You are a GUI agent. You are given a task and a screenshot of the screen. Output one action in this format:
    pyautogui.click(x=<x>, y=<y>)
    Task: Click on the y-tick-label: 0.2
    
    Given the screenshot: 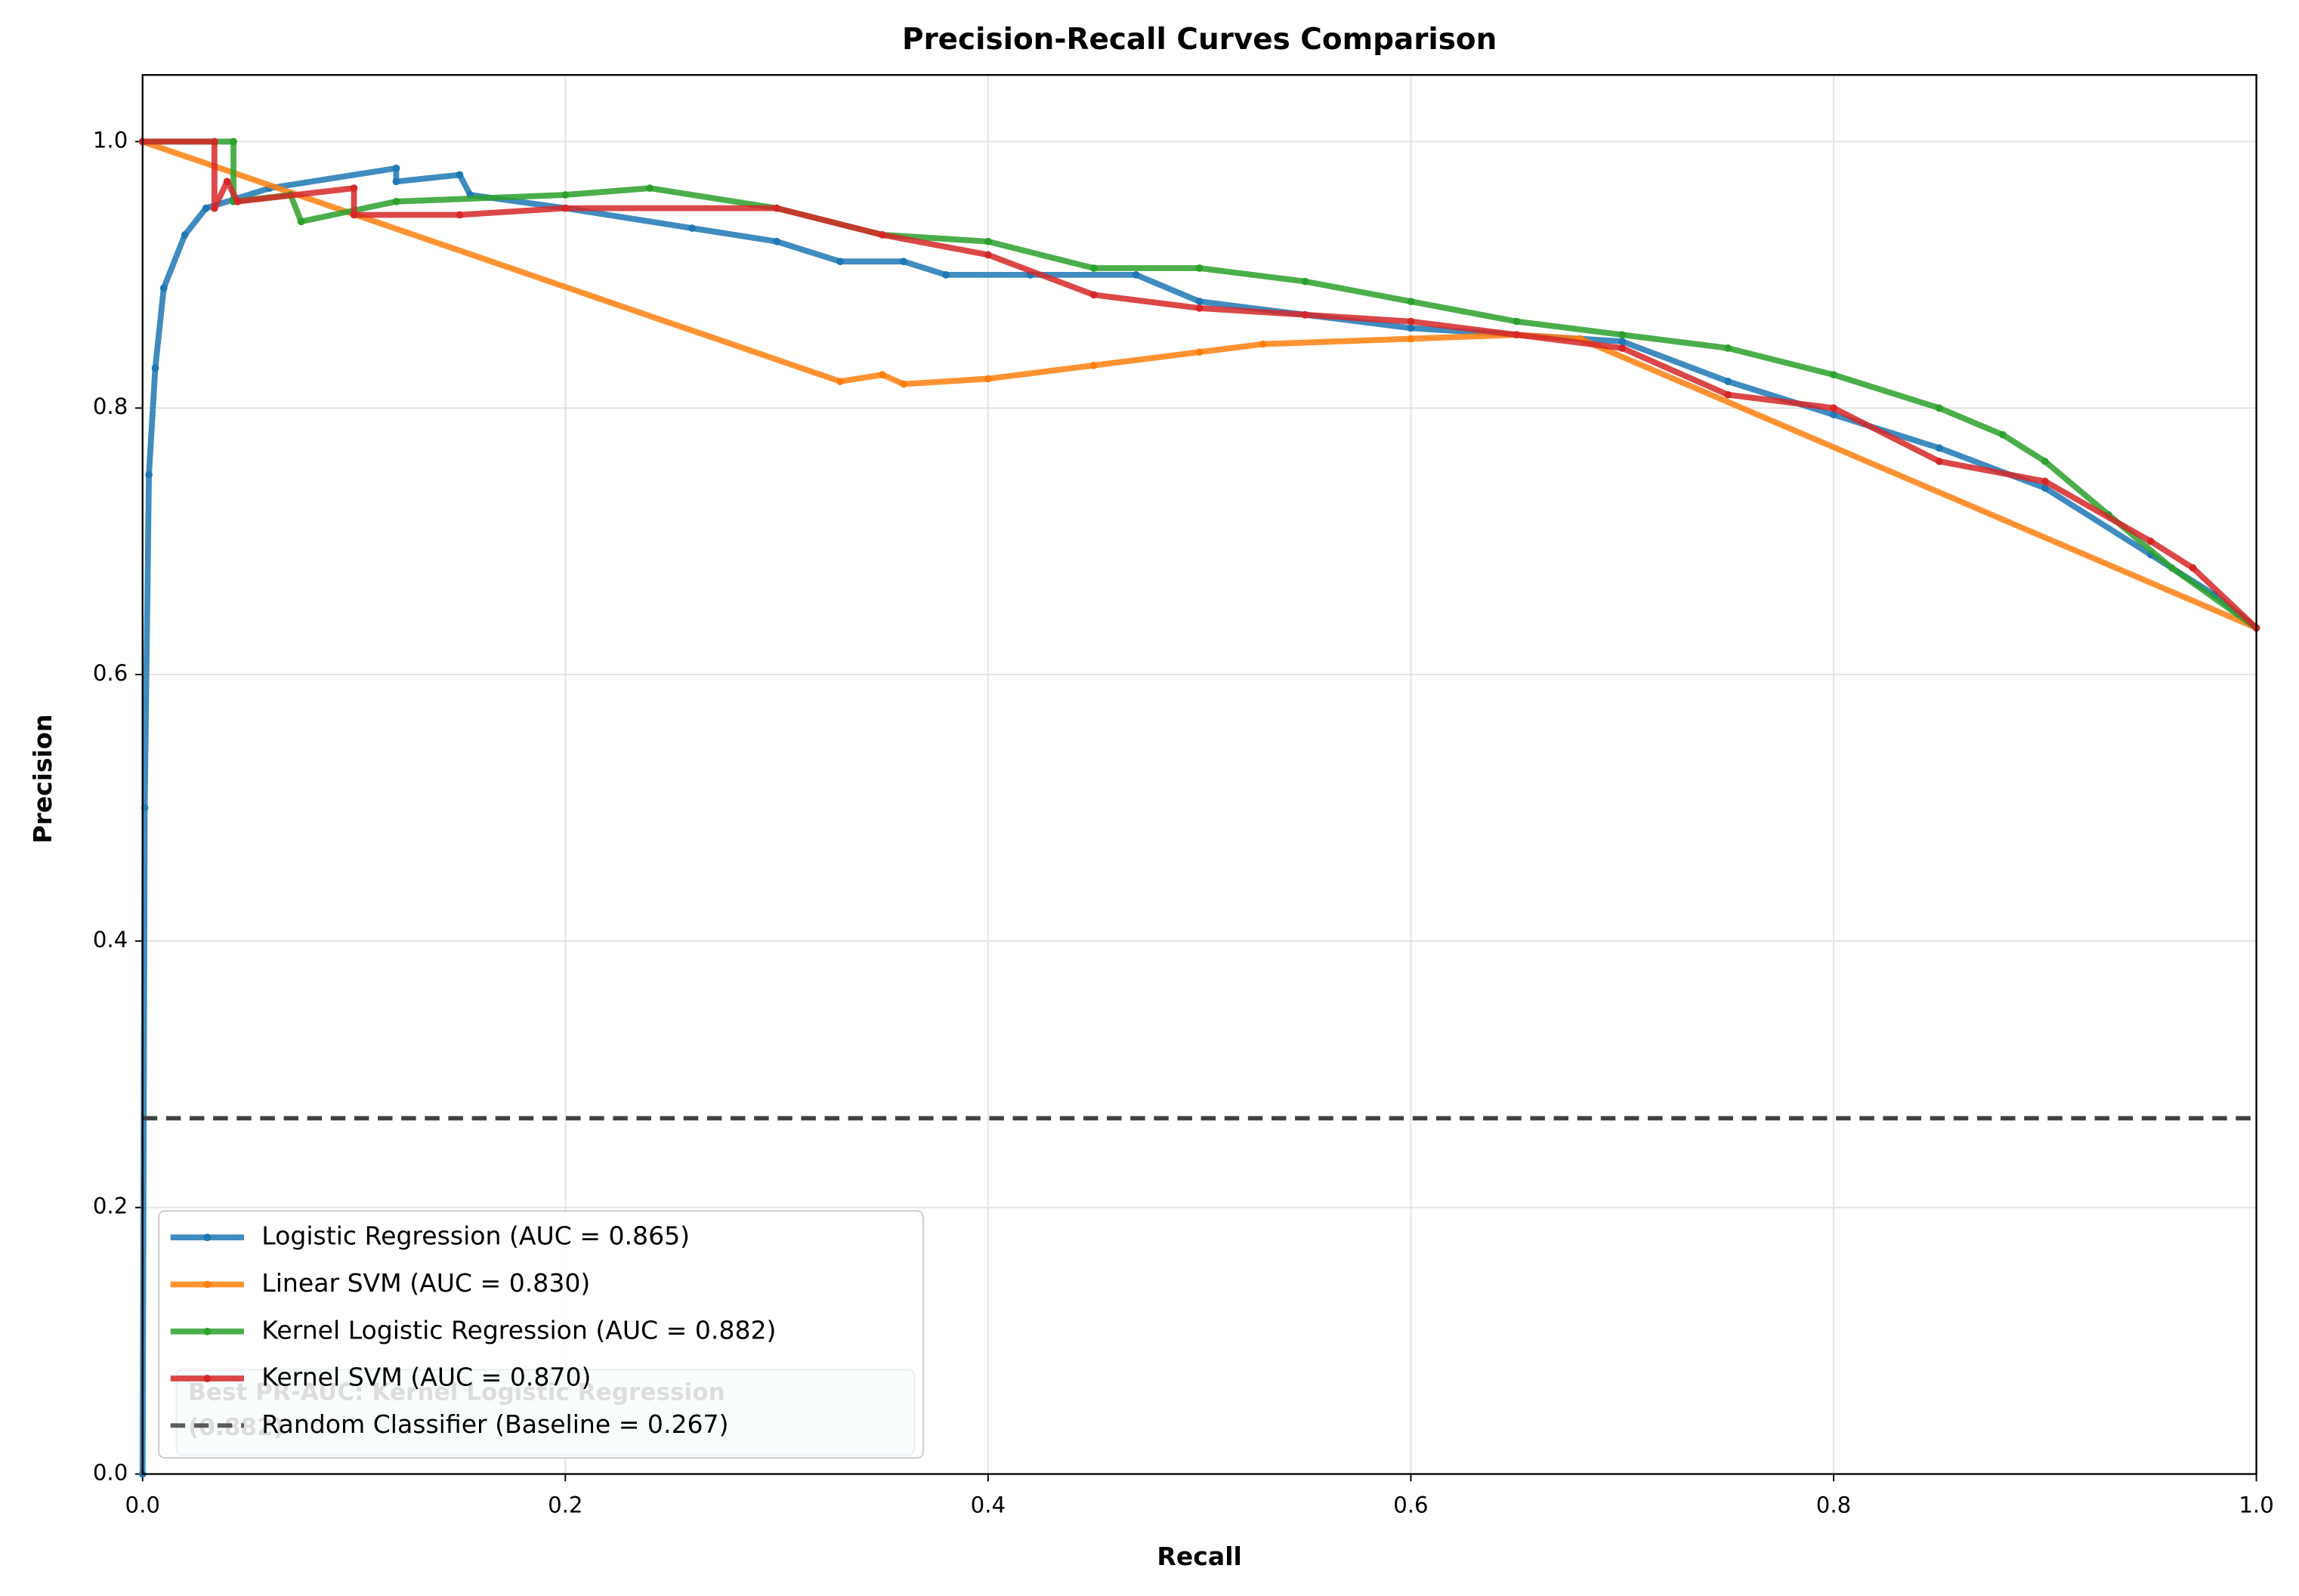 What is the action you would take?
    pyautogui.click(x=110, y=1206)
    